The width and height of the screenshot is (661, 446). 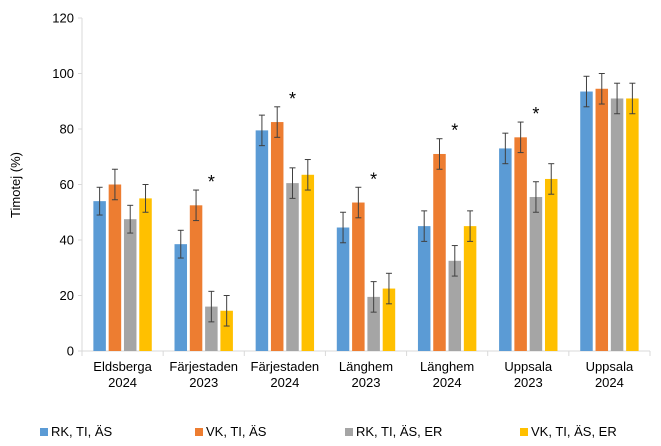 What do you see at coordinates (67, 240) in the screenshot?
I see `y-tick-label: 40` at bounding box center [67, 240].